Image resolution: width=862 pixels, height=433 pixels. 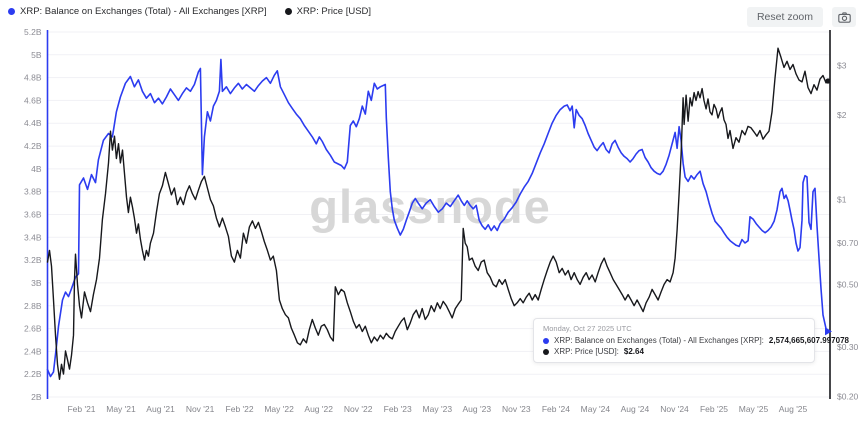 What do you see at coordinates (674, 409) in the screenshot?
I see `x-axis-tick-label: Nov '24` at bounding box center [674, 409].